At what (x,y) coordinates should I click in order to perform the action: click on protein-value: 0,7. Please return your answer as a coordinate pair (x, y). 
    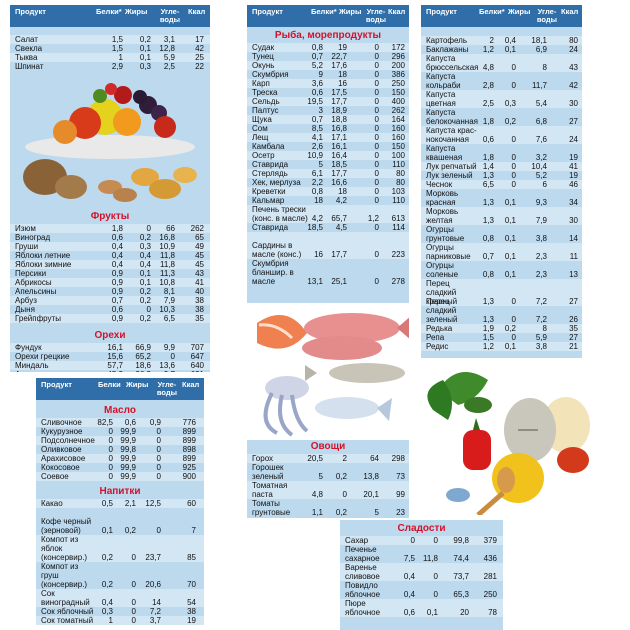
    Looking at the image, I should click on (488, 256).